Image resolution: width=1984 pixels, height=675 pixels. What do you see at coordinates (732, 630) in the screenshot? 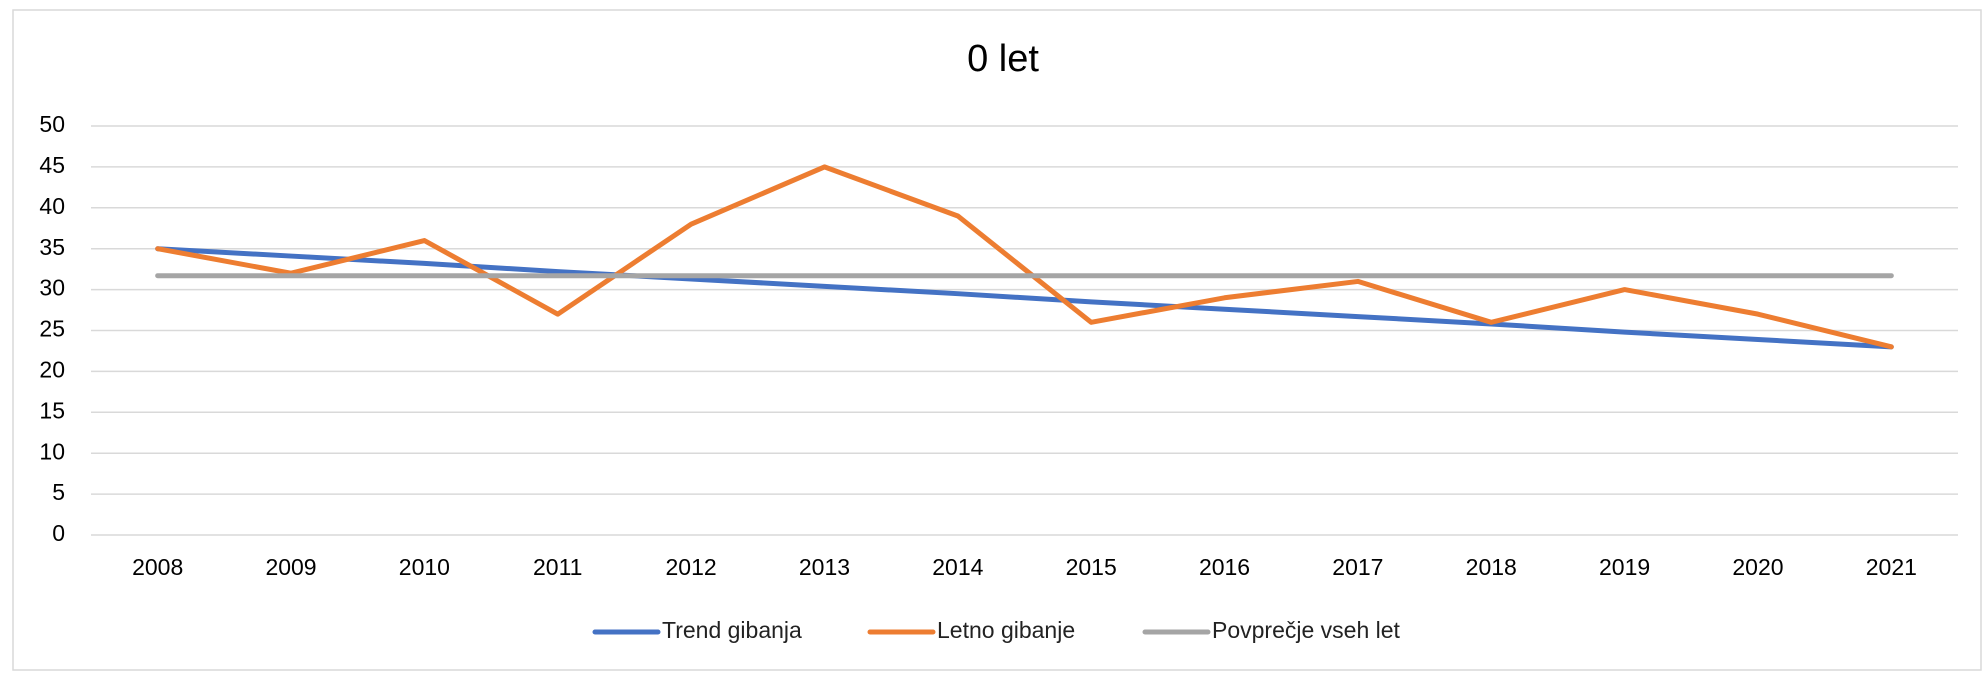
I see `legend-label: Trend gibanja` at bounding box center [732, 630].